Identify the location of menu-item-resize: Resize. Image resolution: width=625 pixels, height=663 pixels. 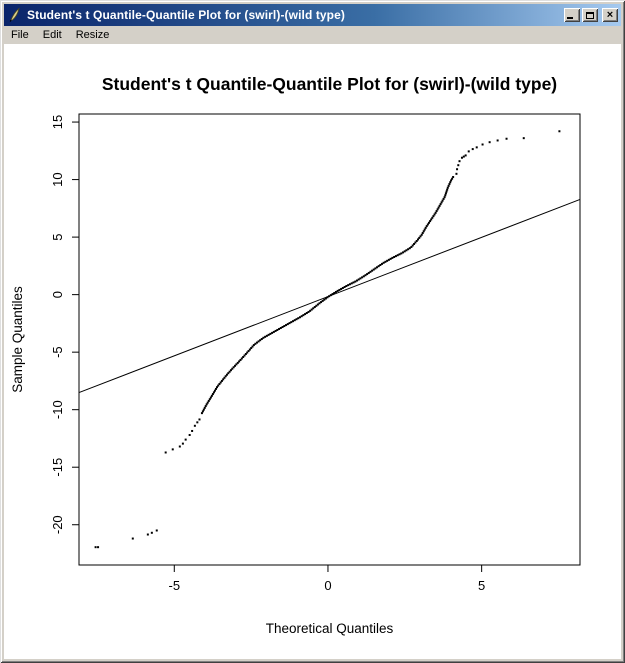
(92, 35).